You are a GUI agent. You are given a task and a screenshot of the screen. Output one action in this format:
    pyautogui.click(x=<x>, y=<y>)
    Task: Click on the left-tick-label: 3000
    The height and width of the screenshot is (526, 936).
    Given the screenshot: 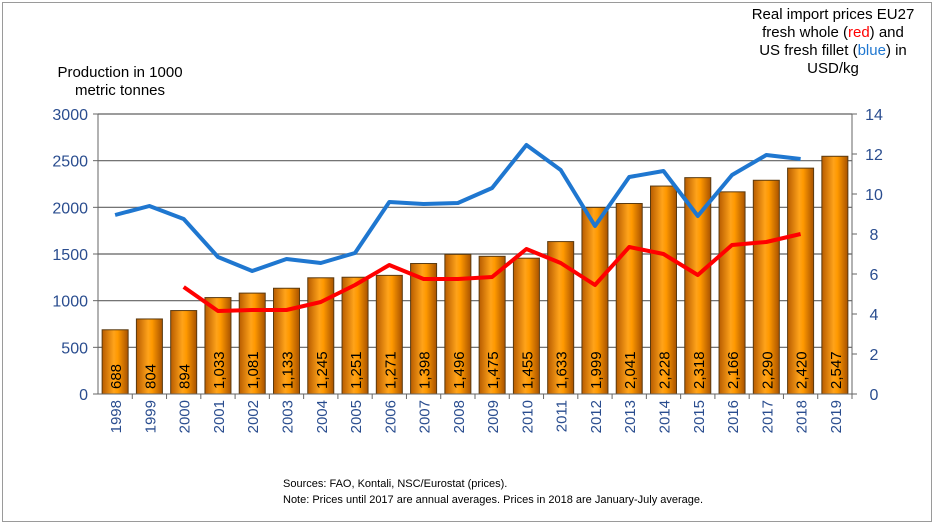 What is the action you would take?
    pyautogui.click(x=70, y=115)
    